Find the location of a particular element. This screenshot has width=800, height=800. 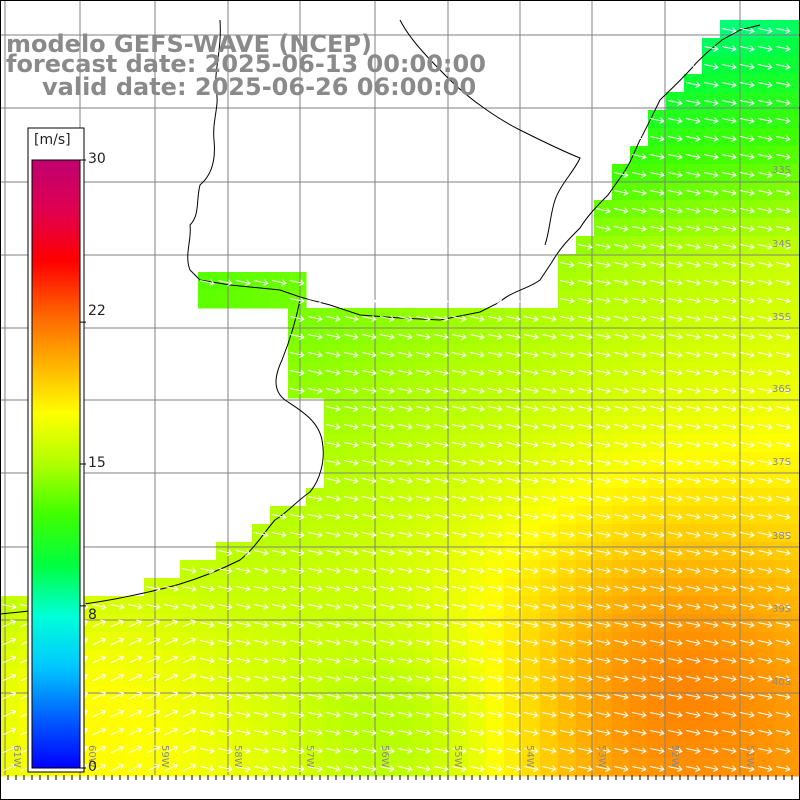

colorbar-tick-label: 22 is located at coordinates (97, 311).